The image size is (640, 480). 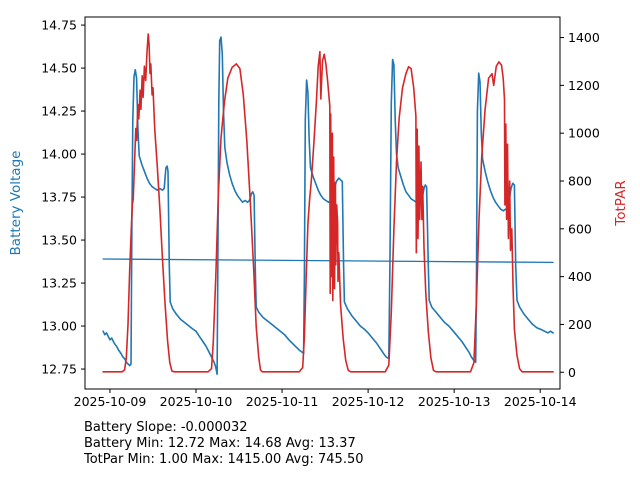 What do you see at coordinates (572, 372) in the screenshot?
I see `right-tick-label: 0` at bounding box center [572, 372].